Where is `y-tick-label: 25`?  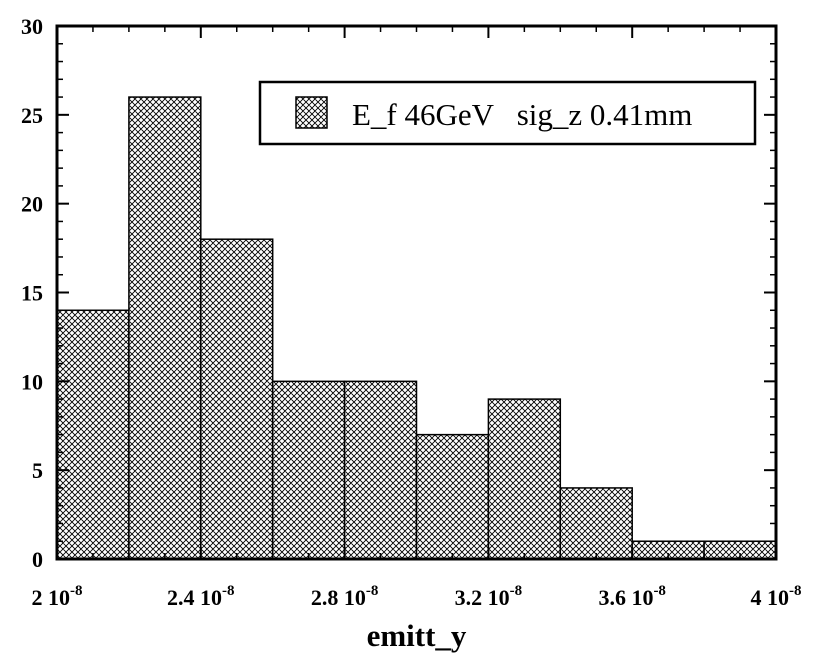 y-tick-label: 25 is located at coordinates (32, 115).